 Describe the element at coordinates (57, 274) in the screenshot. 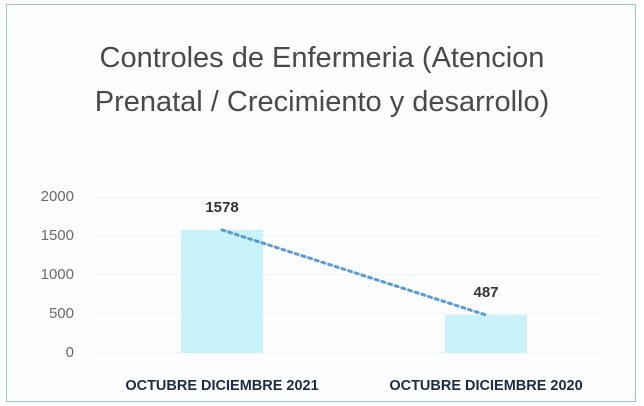

I see `y-tick-label: 1000` at that location.